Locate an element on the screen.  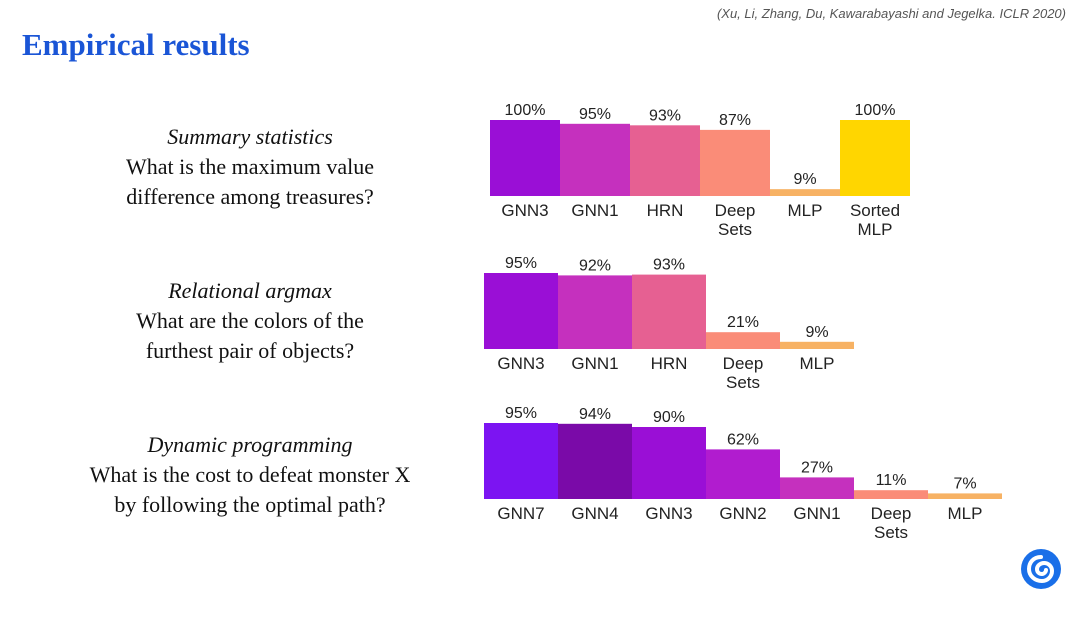
task-name: Summary statistics is located at coordinates (250, 136).